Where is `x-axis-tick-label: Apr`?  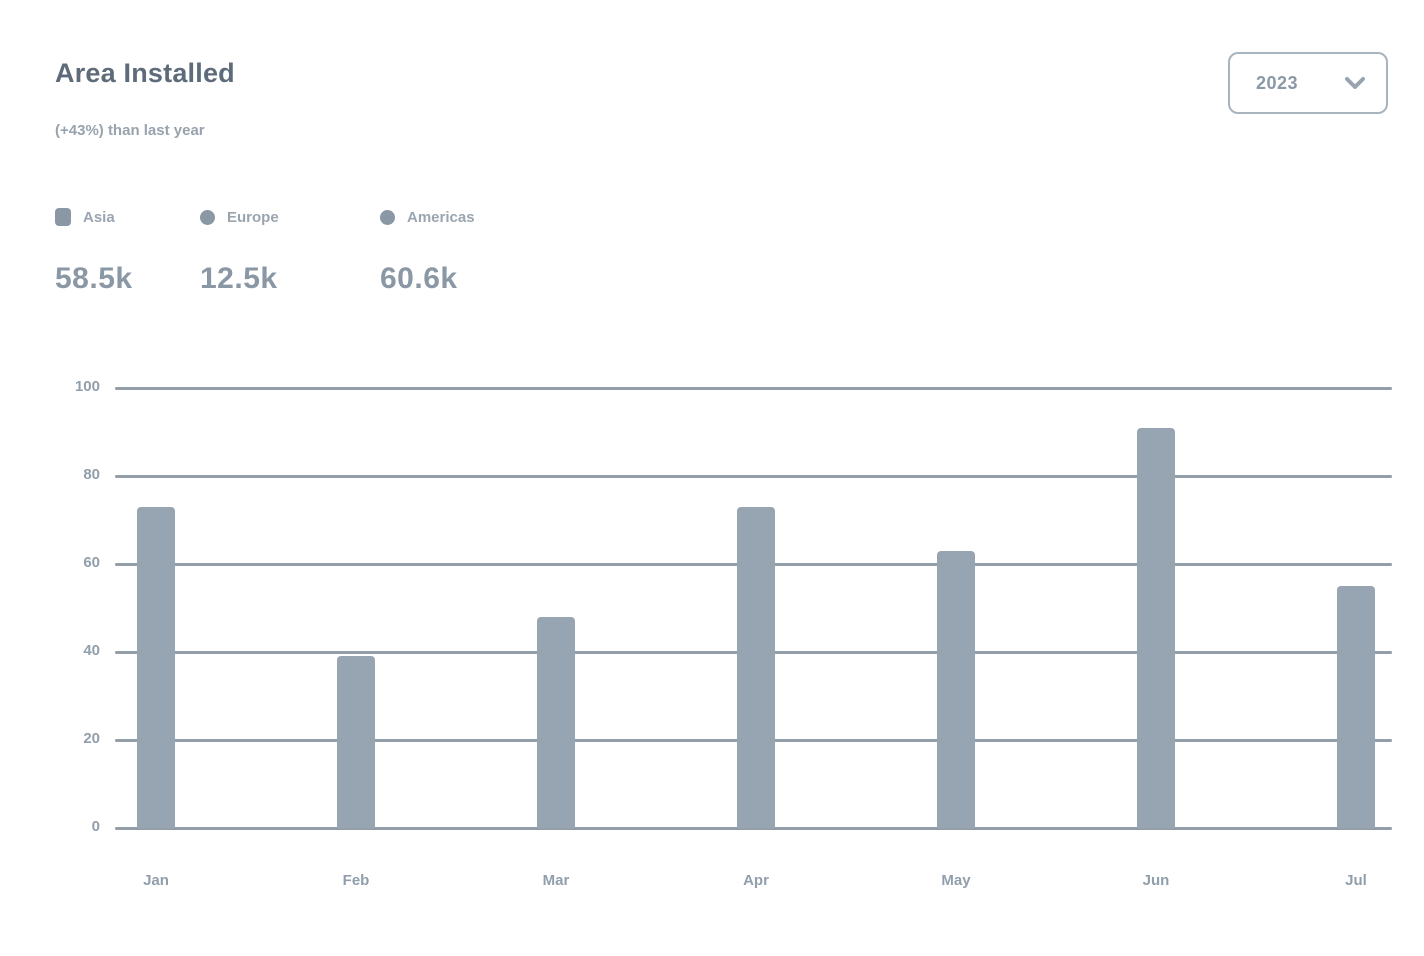 x-axis-tick-label: Apr is located at coordinates (756, 880).